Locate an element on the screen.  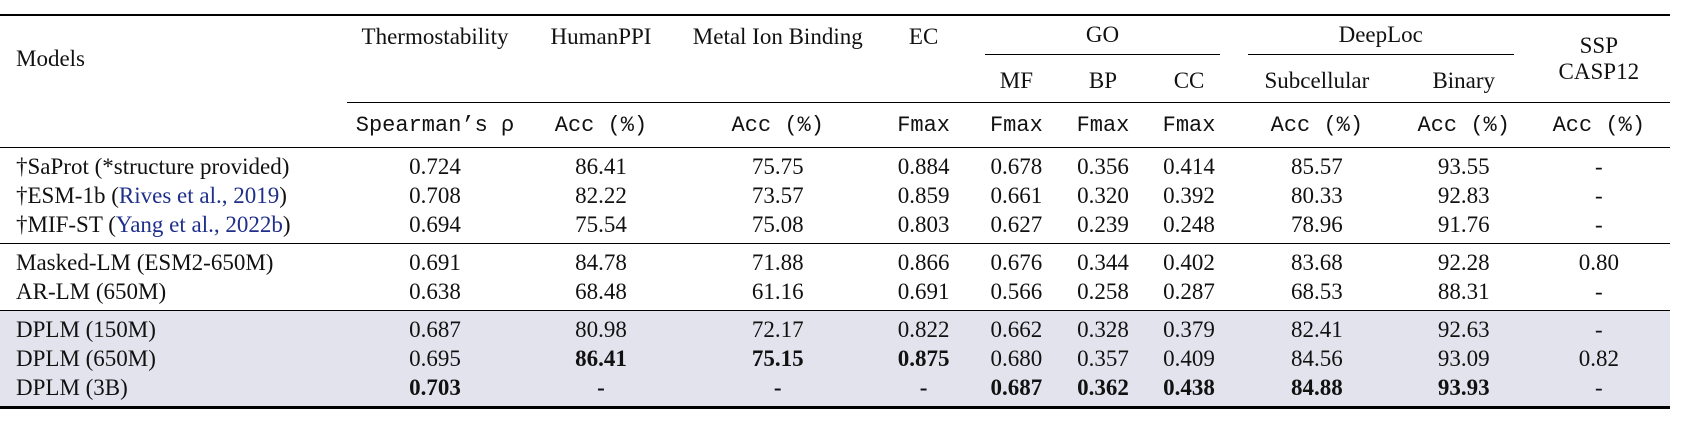
metric-subcell: Acc (%) is located at coordinates (1317, 125).